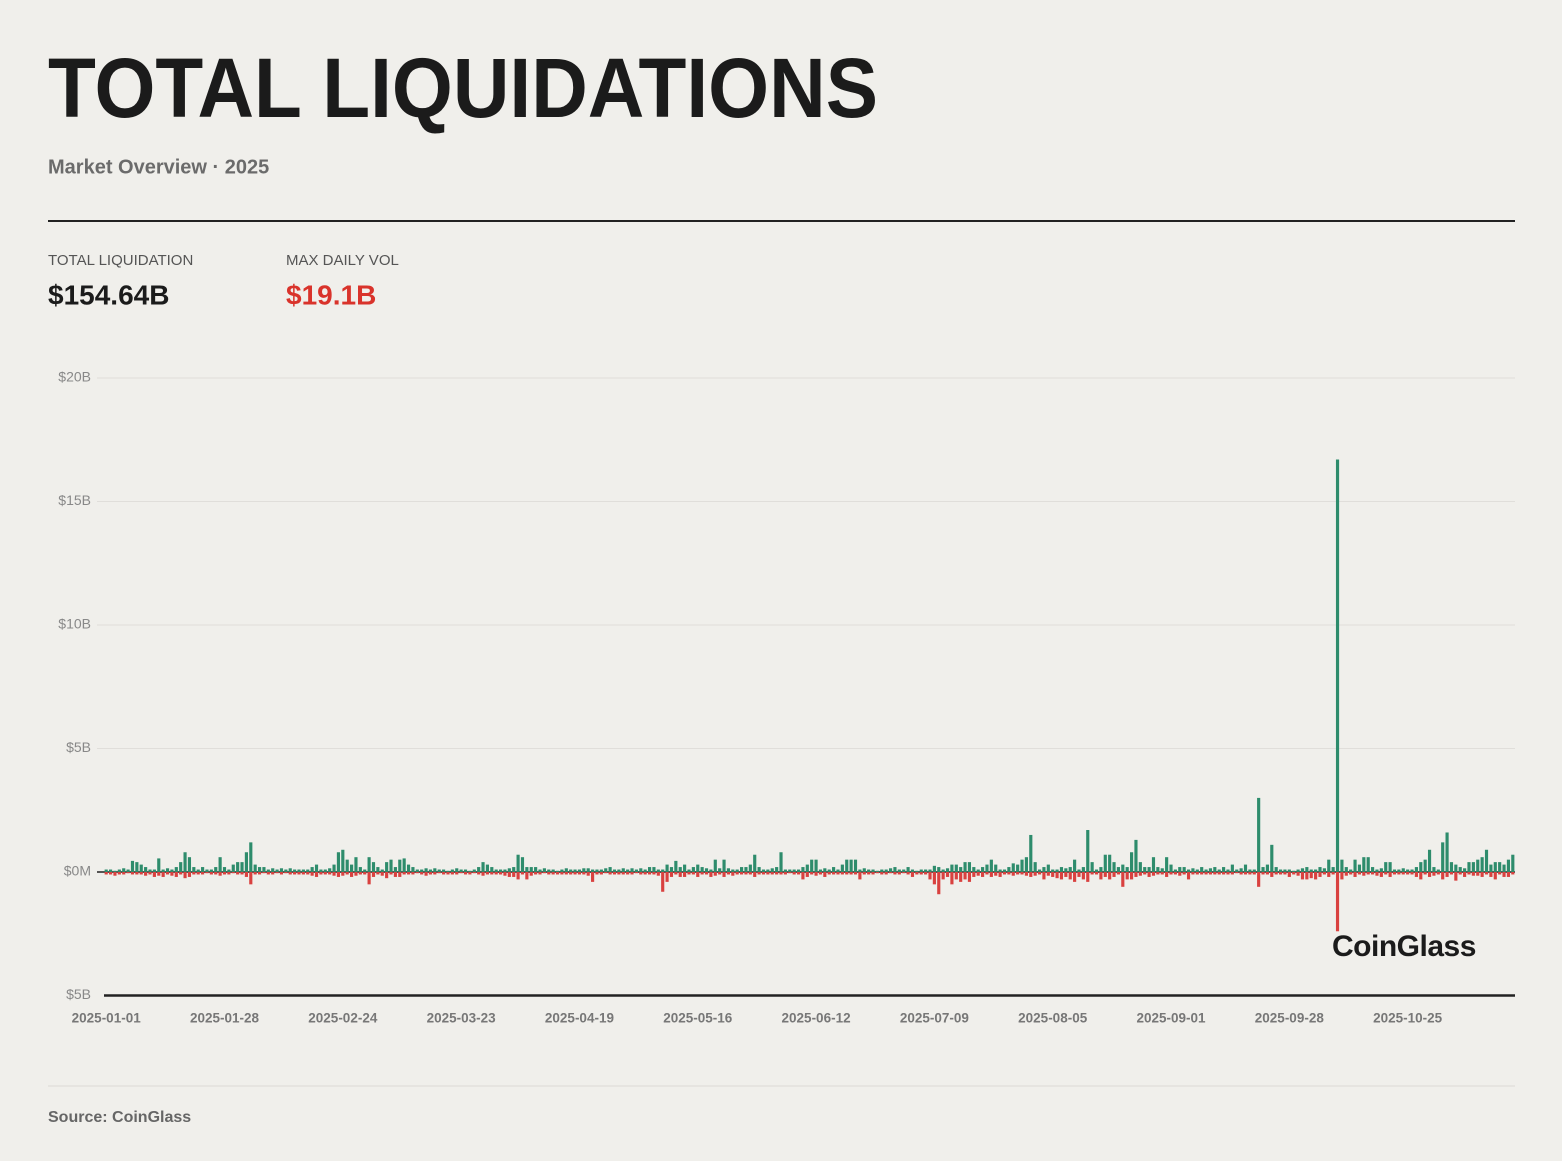 This screenshot has width=1562, height=1161. I want to click on stat-value: $154.64B, so click(108, 294).